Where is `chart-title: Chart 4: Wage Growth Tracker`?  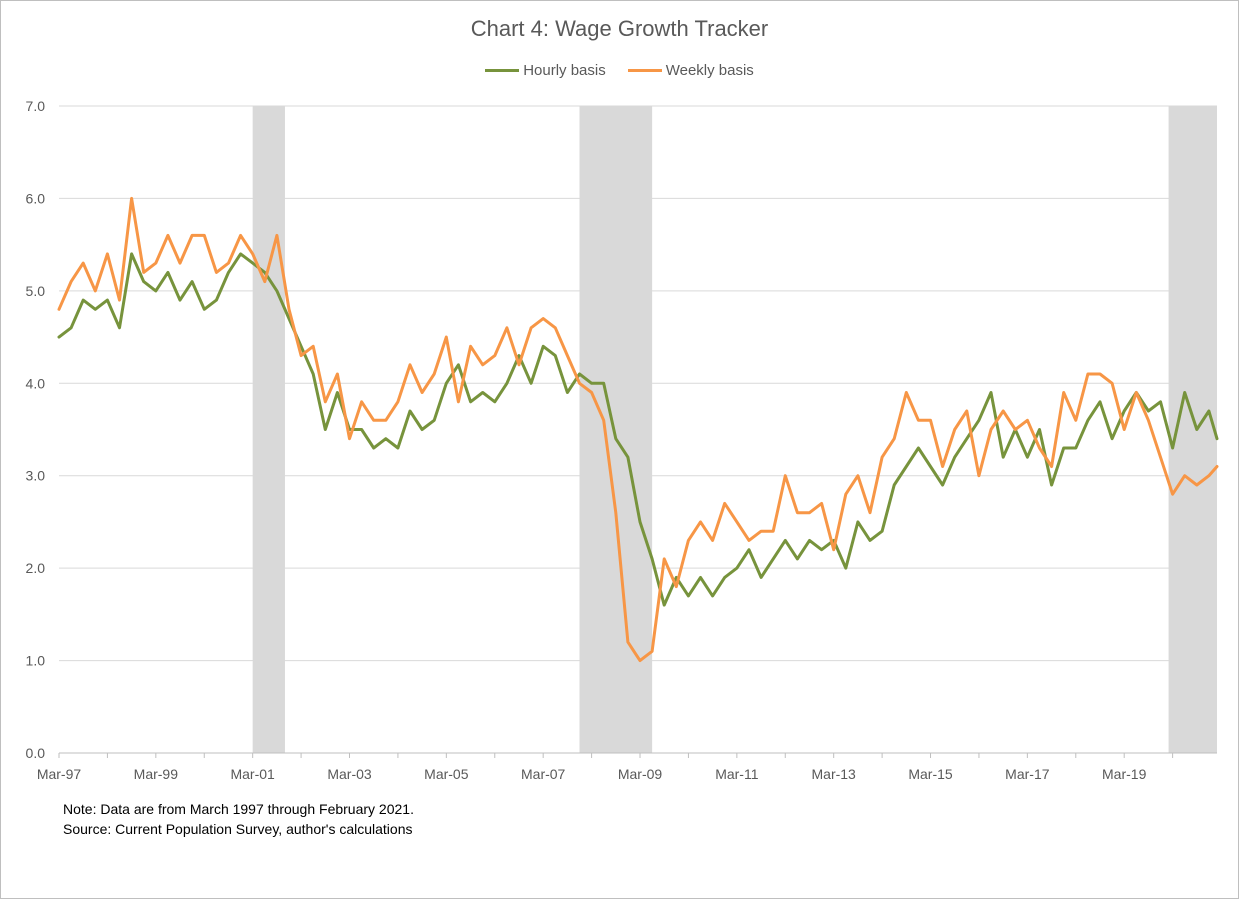
chart-title: Chart 4: Wage Growth Tracker is located at coordinates (619, 28).